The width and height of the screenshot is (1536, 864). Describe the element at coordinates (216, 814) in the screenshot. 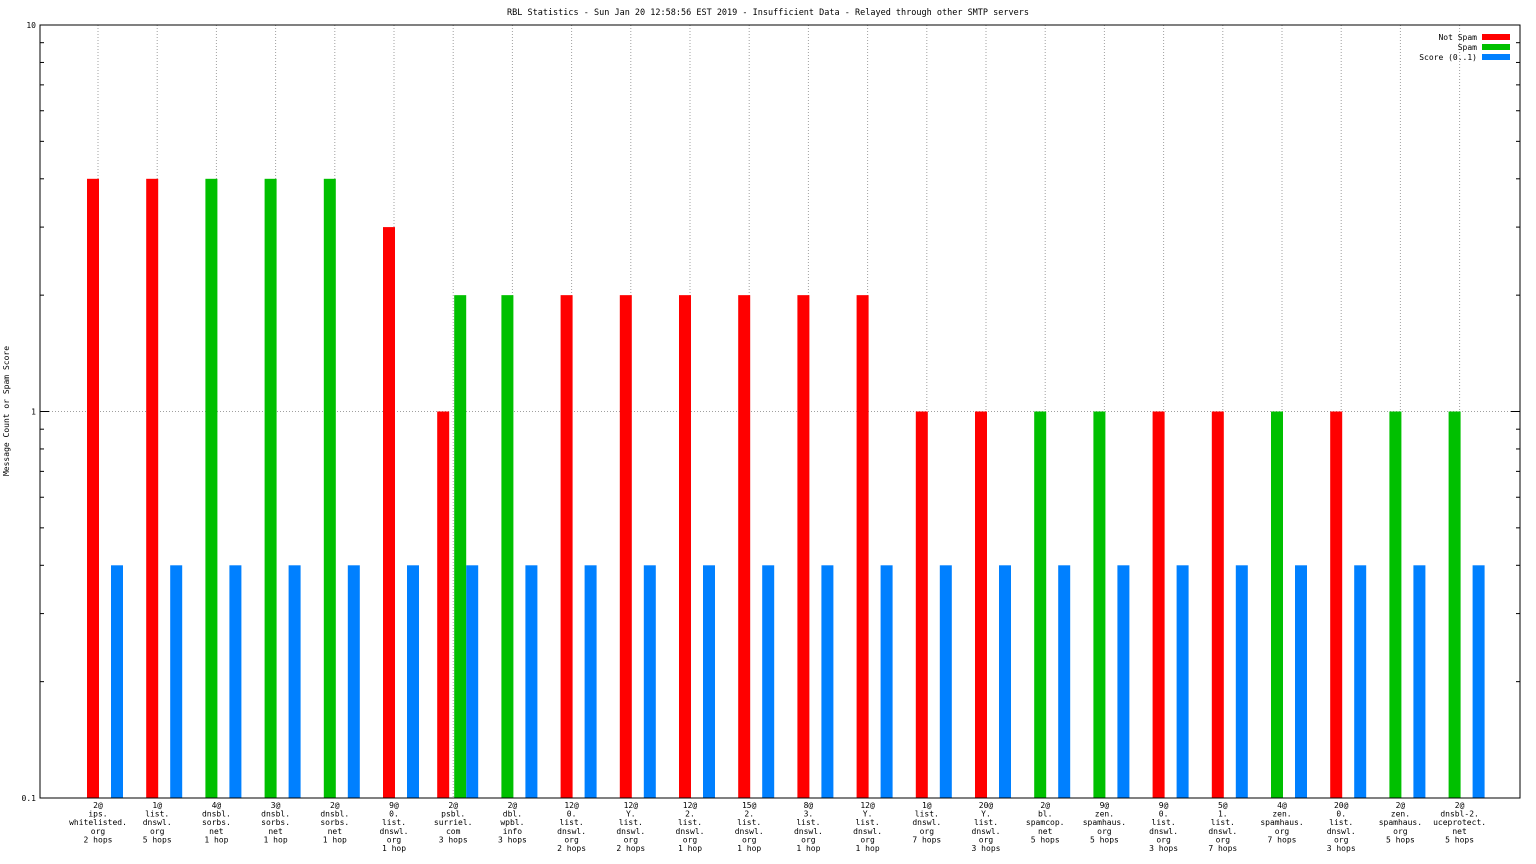

I see `x-tick-label-line: dnsbl.` at that location.